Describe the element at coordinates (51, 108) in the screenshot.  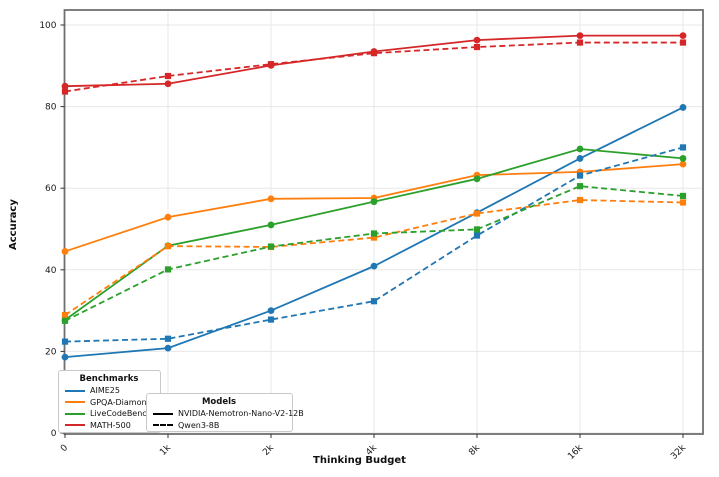
I see `y-tick-label: 80` at that location.